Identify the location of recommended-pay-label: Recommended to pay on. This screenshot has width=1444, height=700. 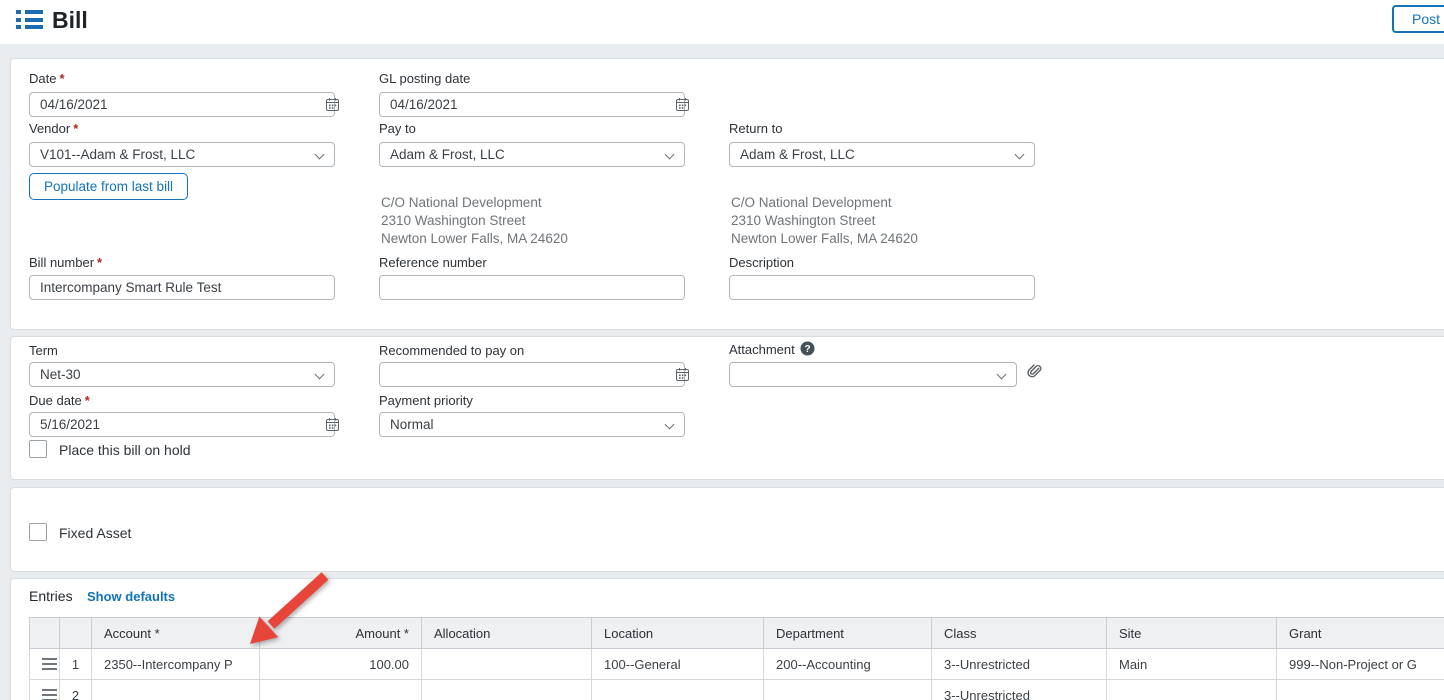
(452, 350).